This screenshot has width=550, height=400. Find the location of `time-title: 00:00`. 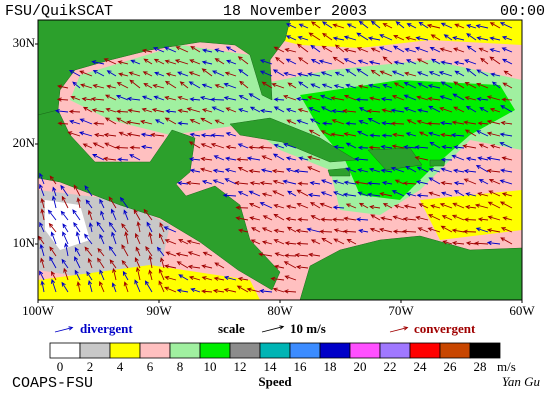

time-title: 00:00 is located at coordinates (522, 11).